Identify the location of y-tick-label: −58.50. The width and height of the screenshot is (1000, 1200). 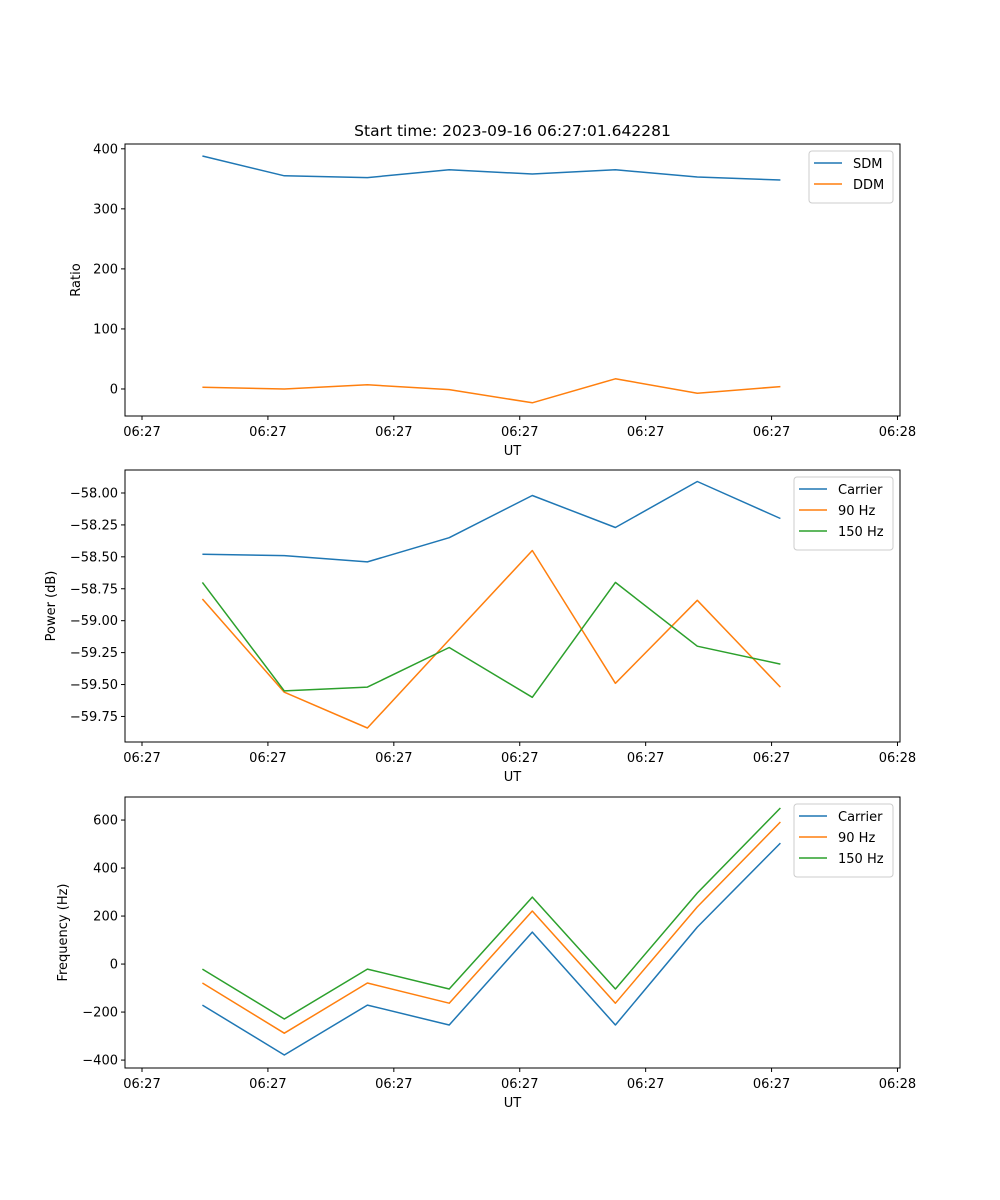
(94, 557).